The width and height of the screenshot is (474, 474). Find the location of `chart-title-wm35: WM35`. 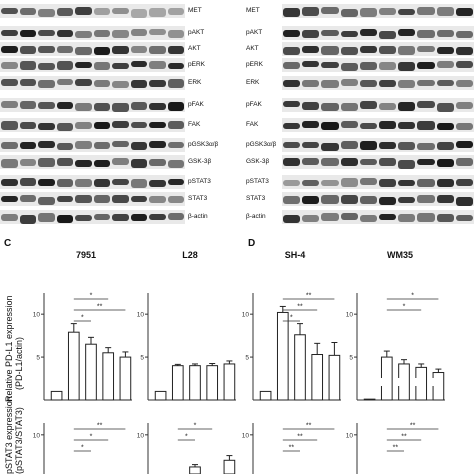

chart-title-wm35: WM35 is located at coordinates (399, 255).